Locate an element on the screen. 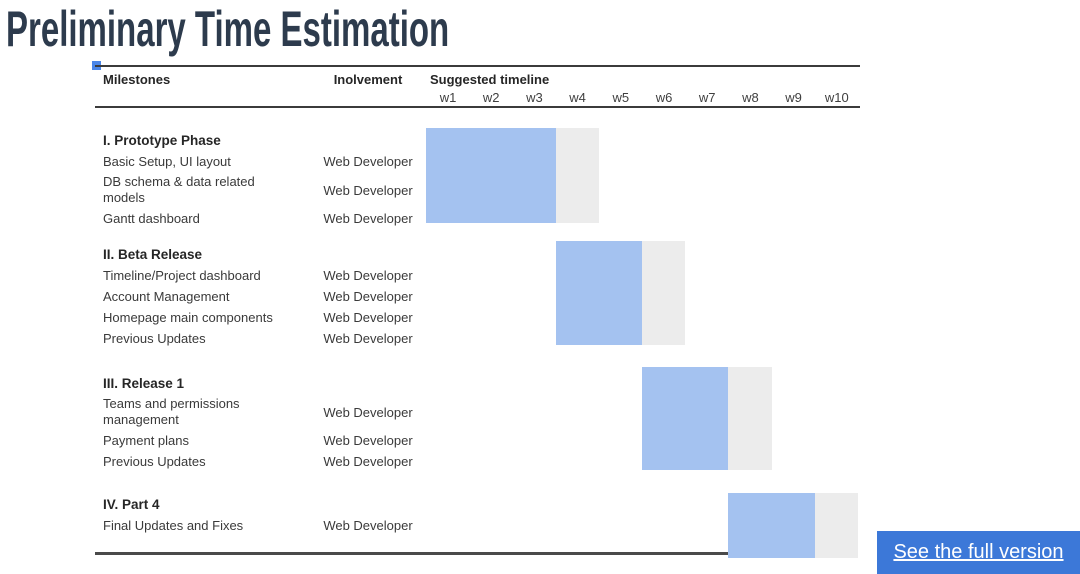  table-bottom-border is located at coordinates (455, 553).